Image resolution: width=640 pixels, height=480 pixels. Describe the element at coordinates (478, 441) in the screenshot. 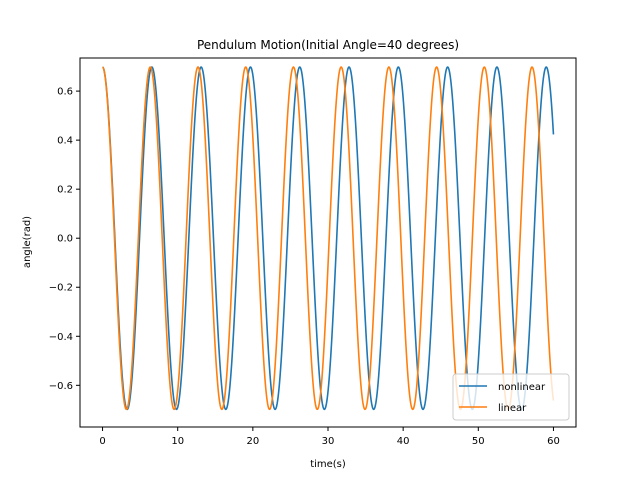

I see `x-tick-label: 50` at that location.